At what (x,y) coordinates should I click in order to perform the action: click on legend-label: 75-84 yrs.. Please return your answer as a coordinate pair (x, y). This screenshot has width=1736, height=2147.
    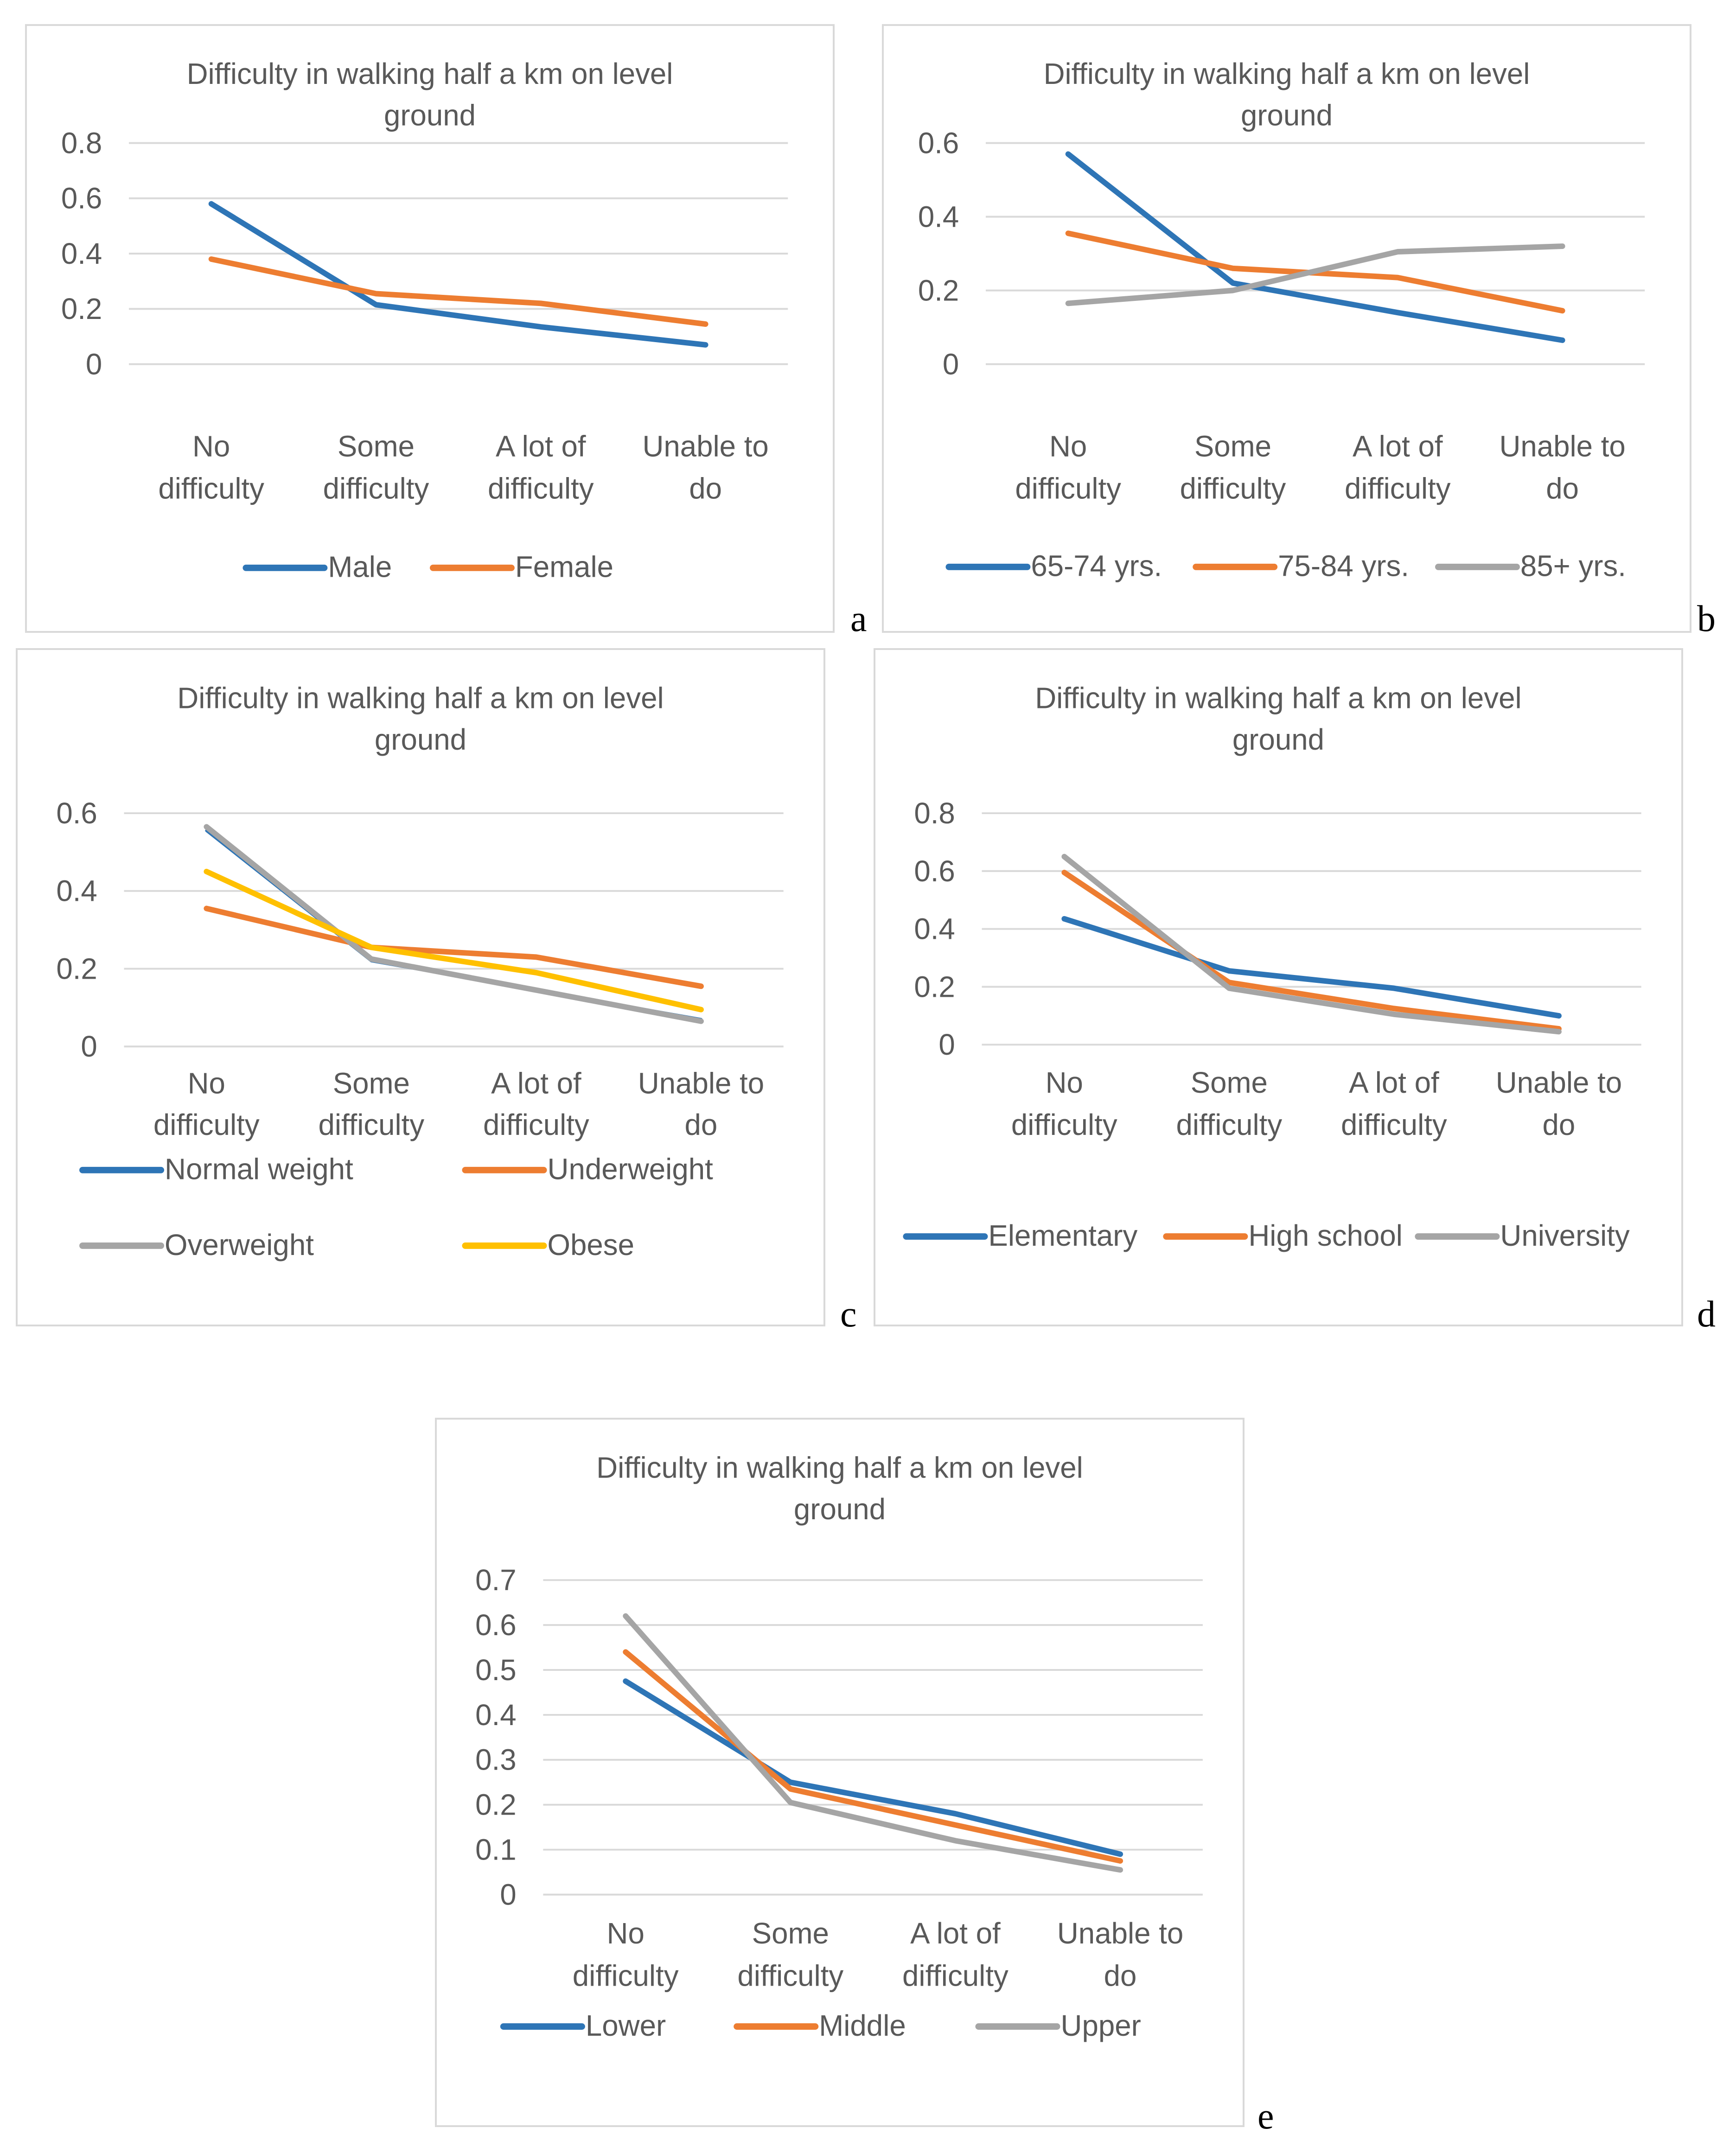
    Looking at the image, I should click on (1343, 566).